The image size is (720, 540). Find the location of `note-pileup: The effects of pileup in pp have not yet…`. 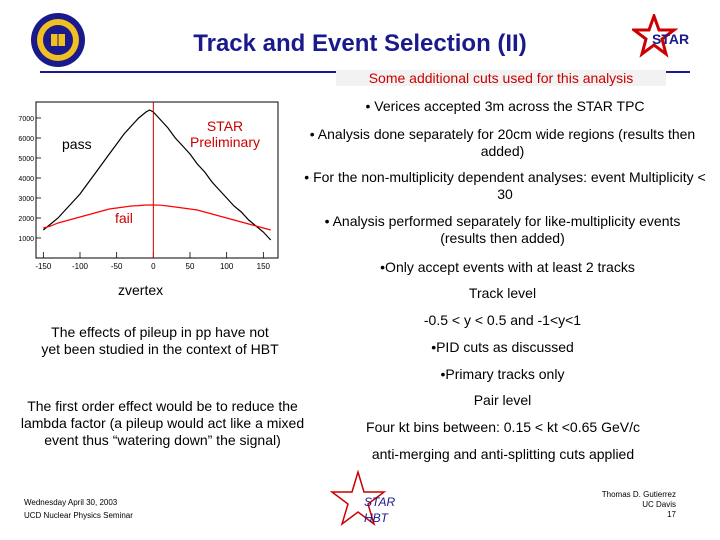

note-pileup: The effects of pileup in pp have not yet… is located at coordinates (160, 340).